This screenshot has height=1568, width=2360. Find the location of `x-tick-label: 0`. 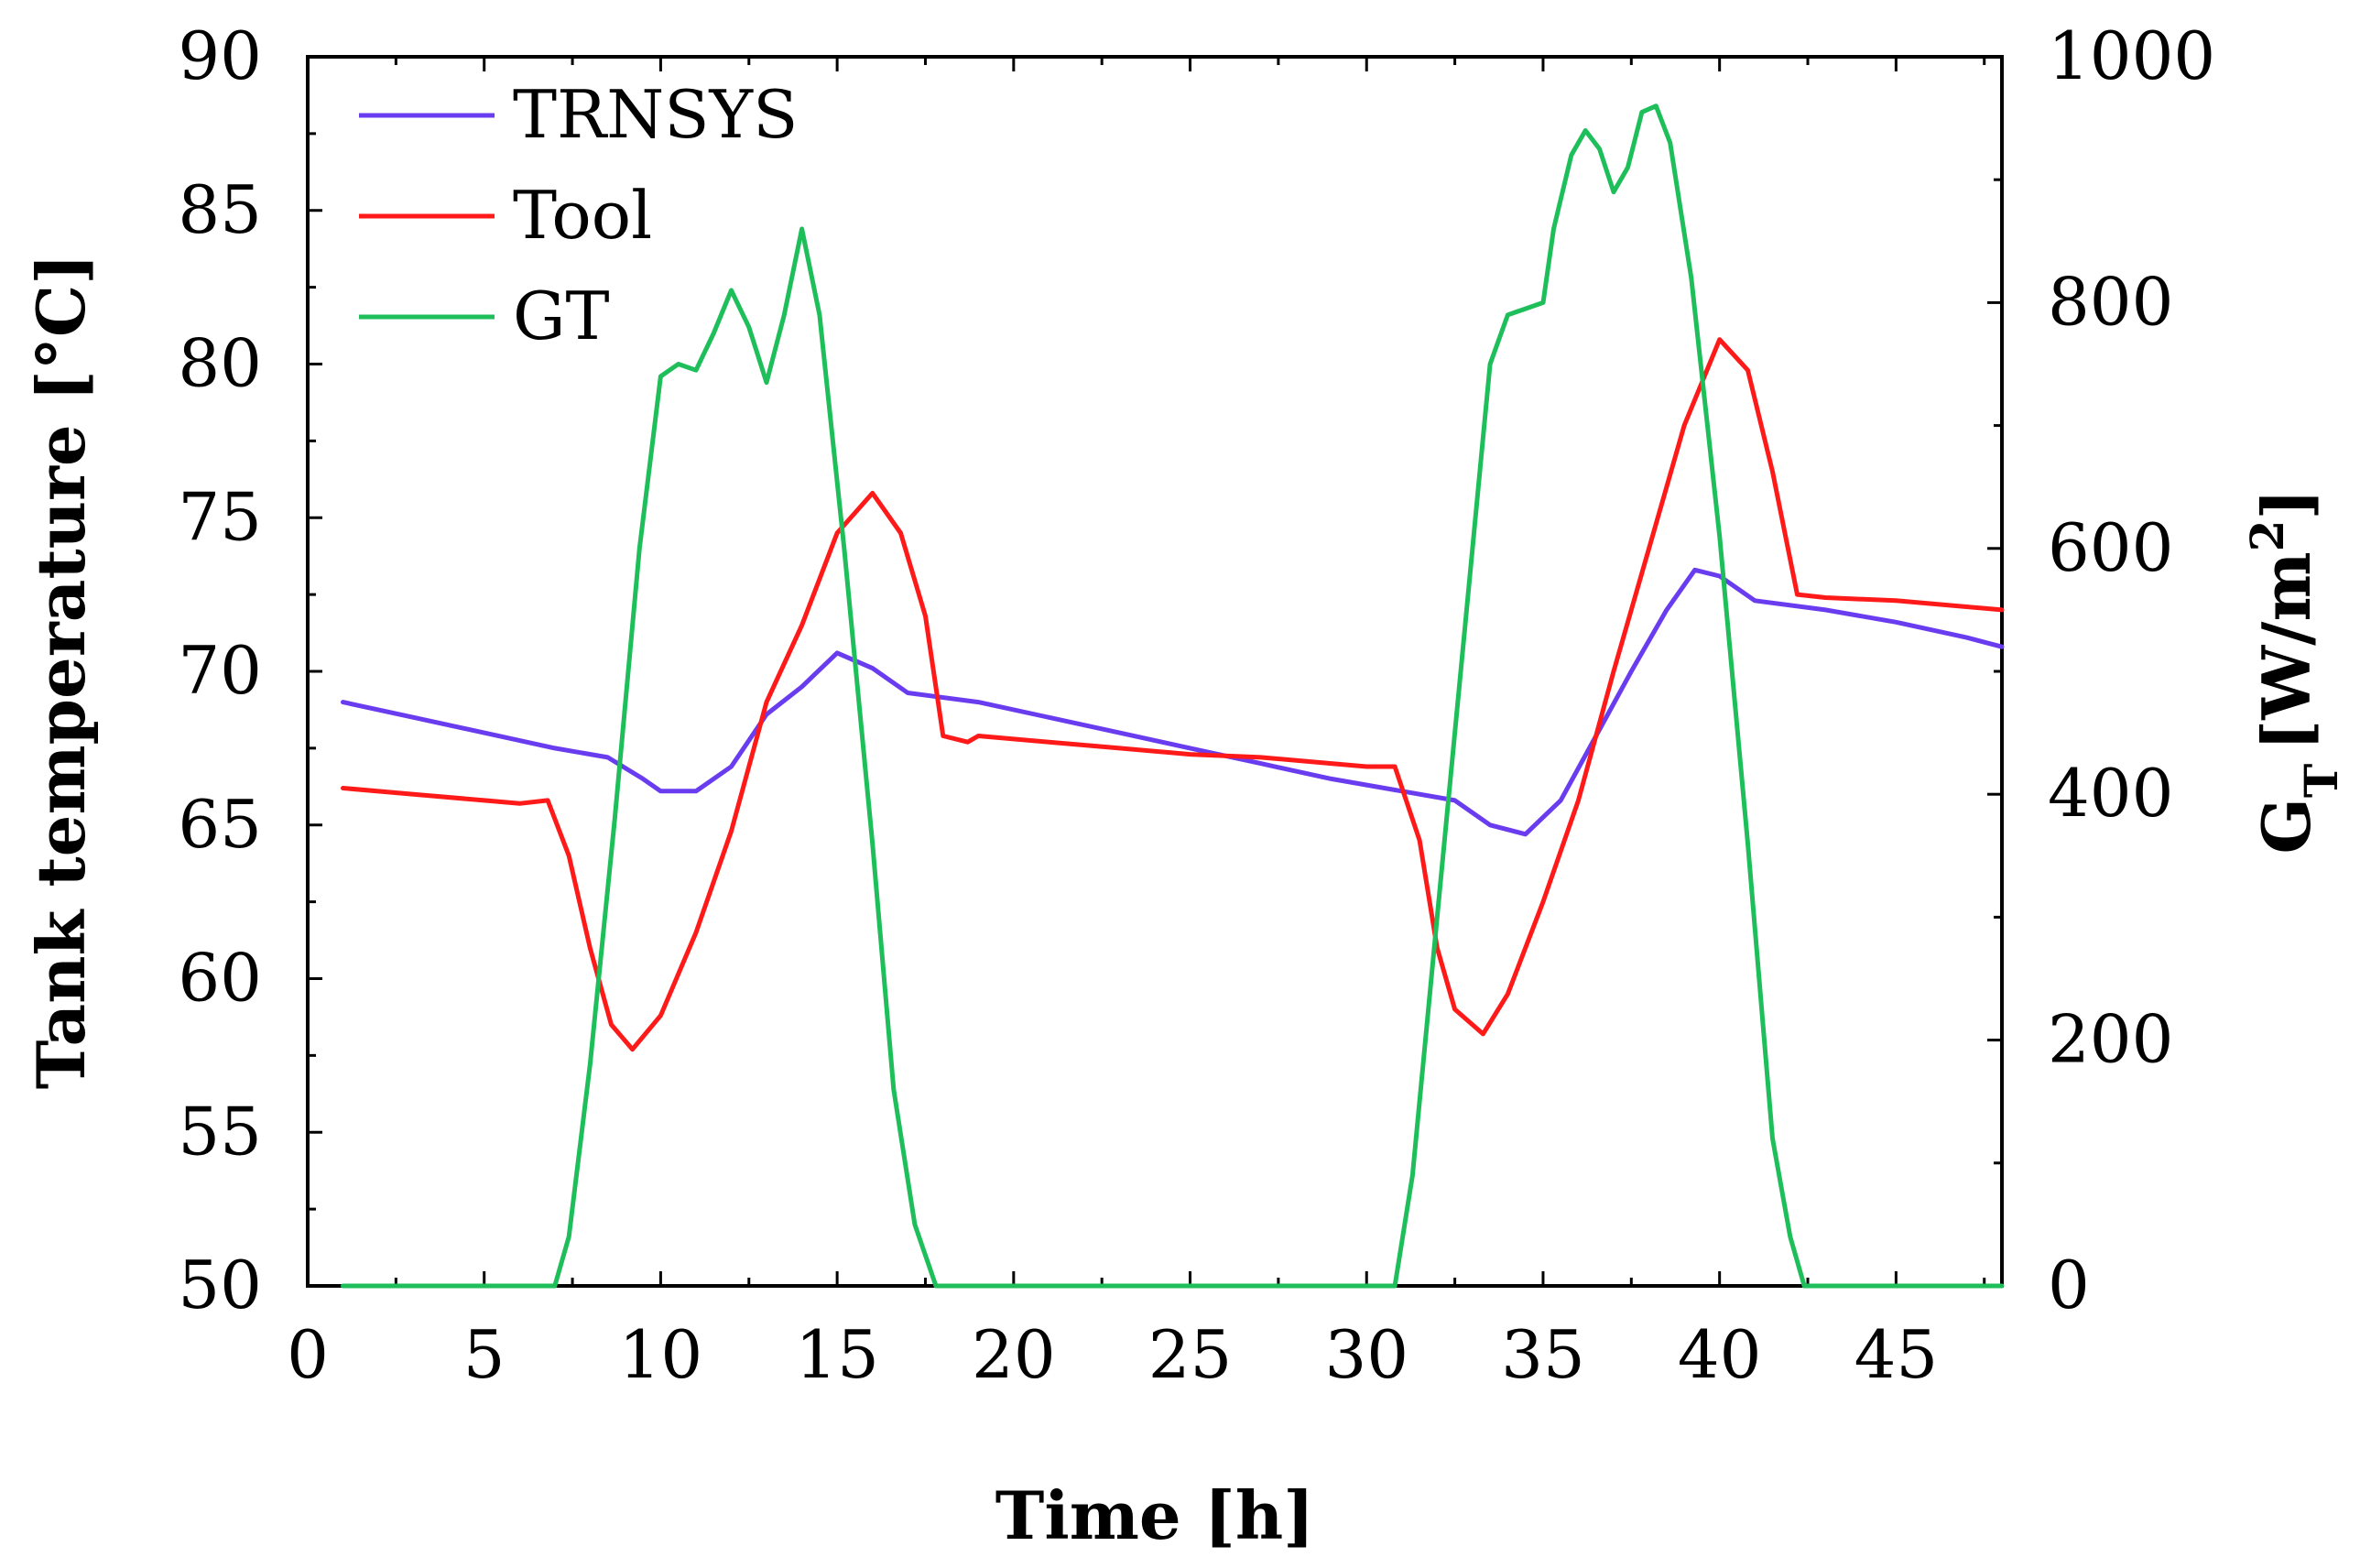

x-tick-label: 0 is located at coordinates (308, 1354).